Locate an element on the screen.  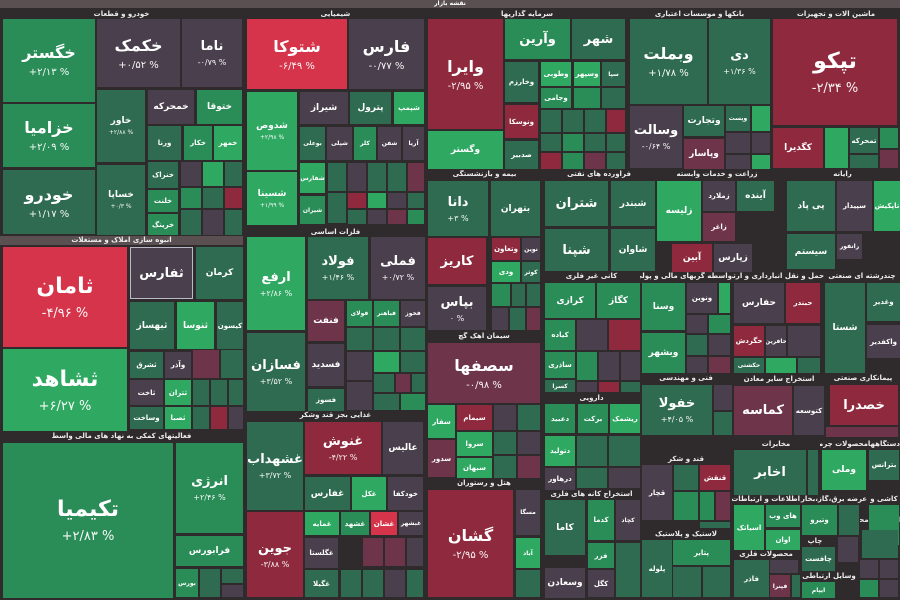
stock-tile: تاپکیش is located at coordinates (887, 206).